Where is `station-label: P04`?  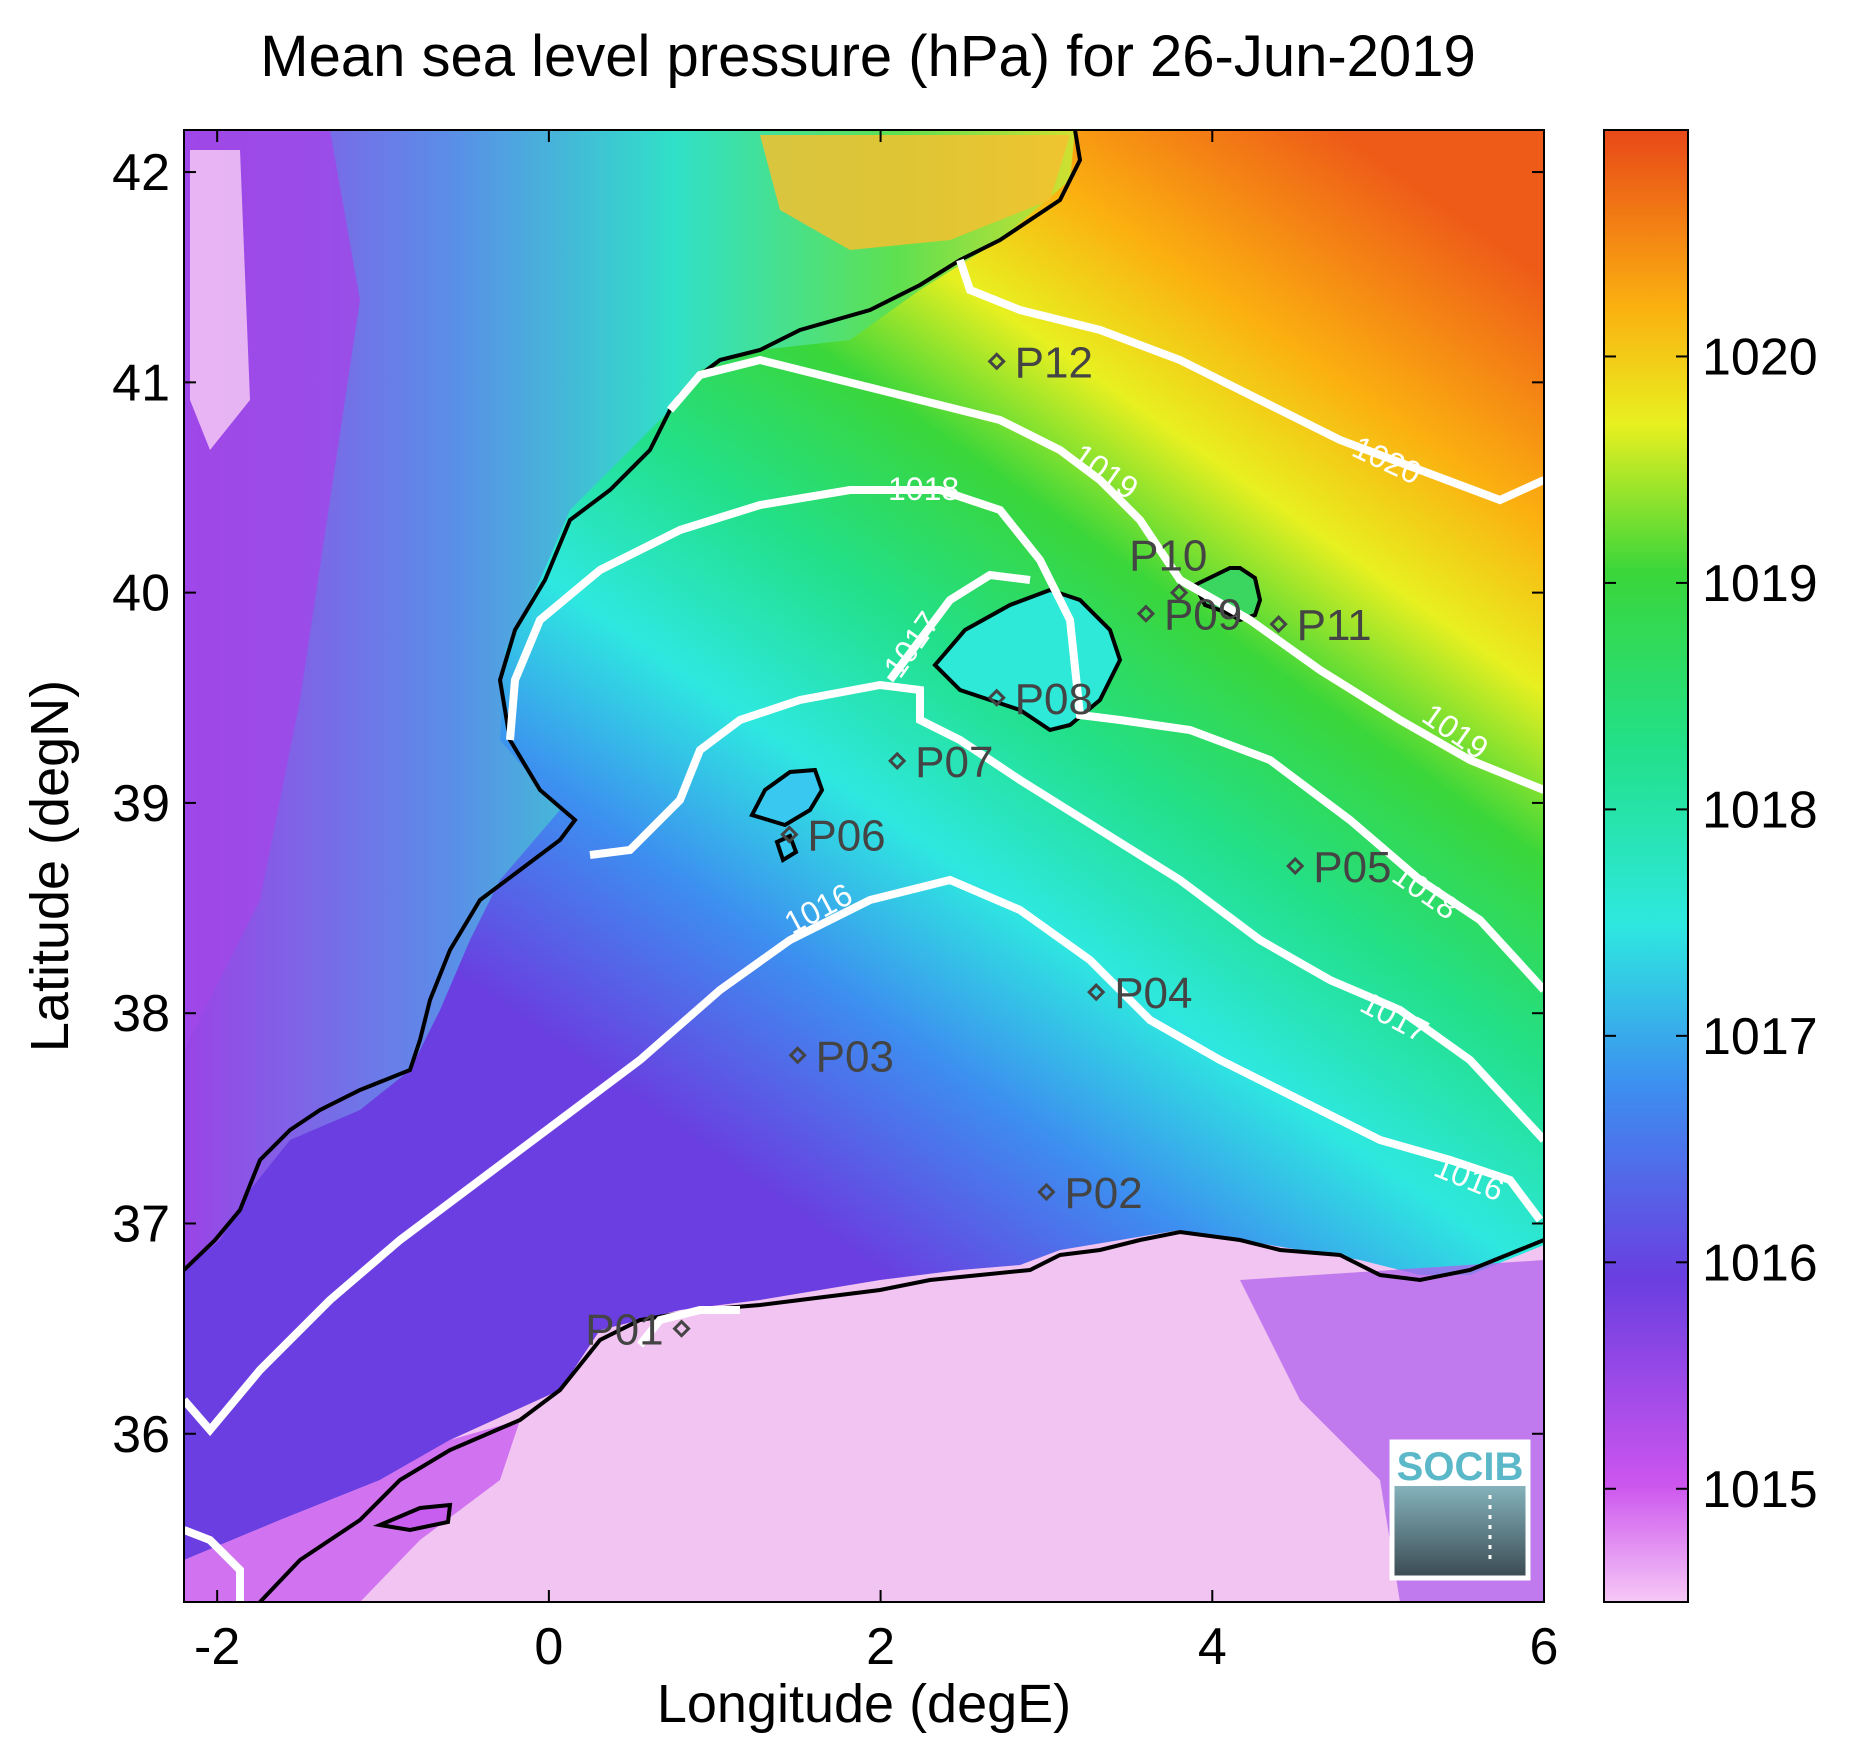
station-label: P04 is located at coordinates (1153, 993).